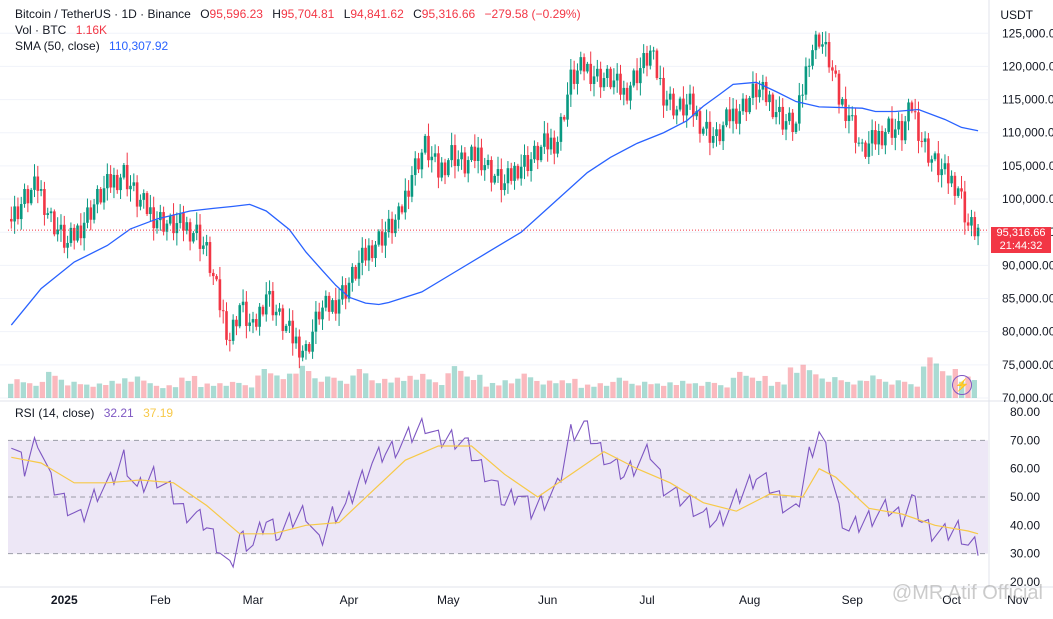  What do you see at coordinates (1021, 240) in the screenshot?
I see `last-price-tag: 95,316.66 21:44:32` at bounding box center [1021, 240].